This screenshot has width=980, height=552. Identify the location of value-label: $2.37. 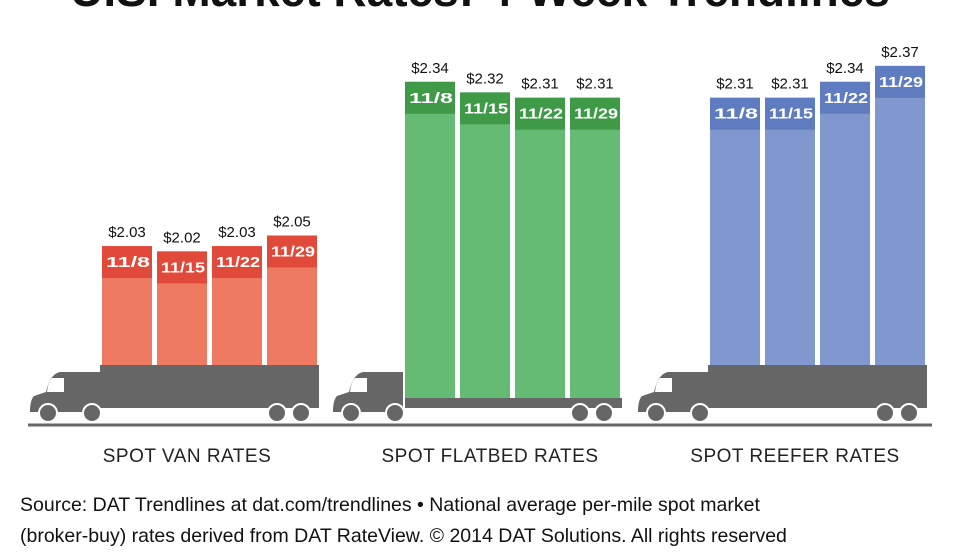
(900, 52).